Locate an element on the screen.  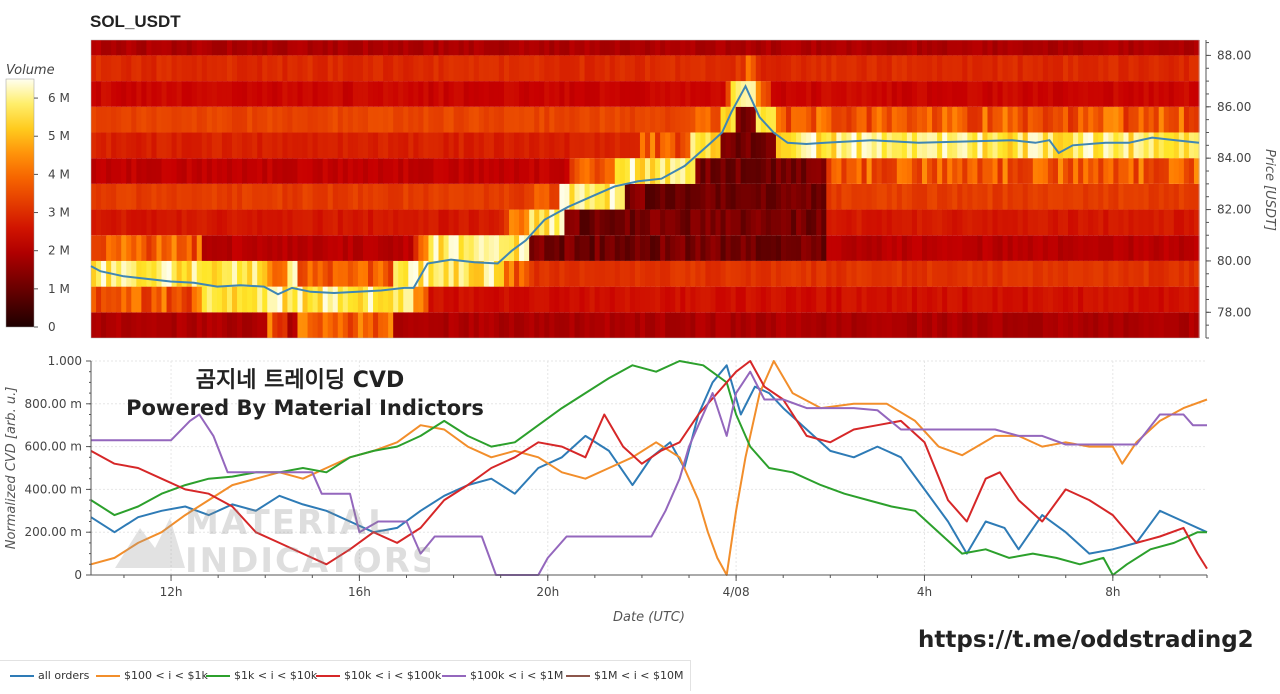
colorbar-tick-label: 2 M is located at coordinates (59, 251).